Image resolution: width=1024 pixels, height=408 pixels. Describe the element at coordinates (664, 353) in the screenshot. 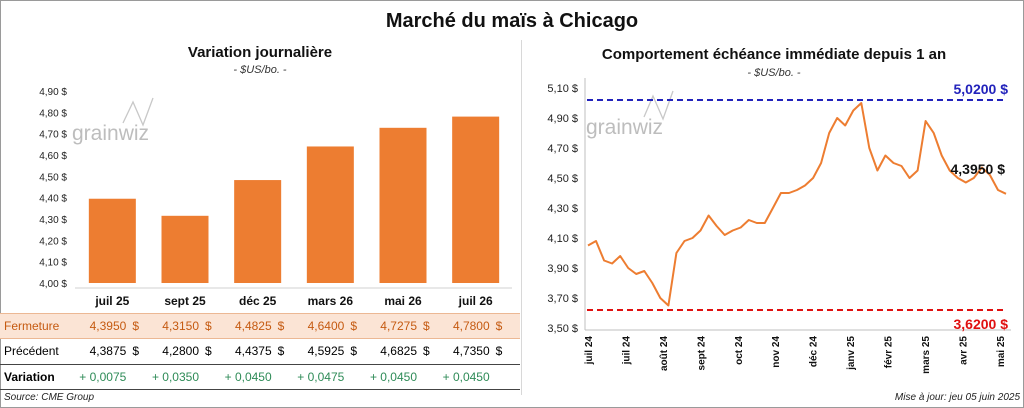

I see `x-tick-label: août 24` at that location.